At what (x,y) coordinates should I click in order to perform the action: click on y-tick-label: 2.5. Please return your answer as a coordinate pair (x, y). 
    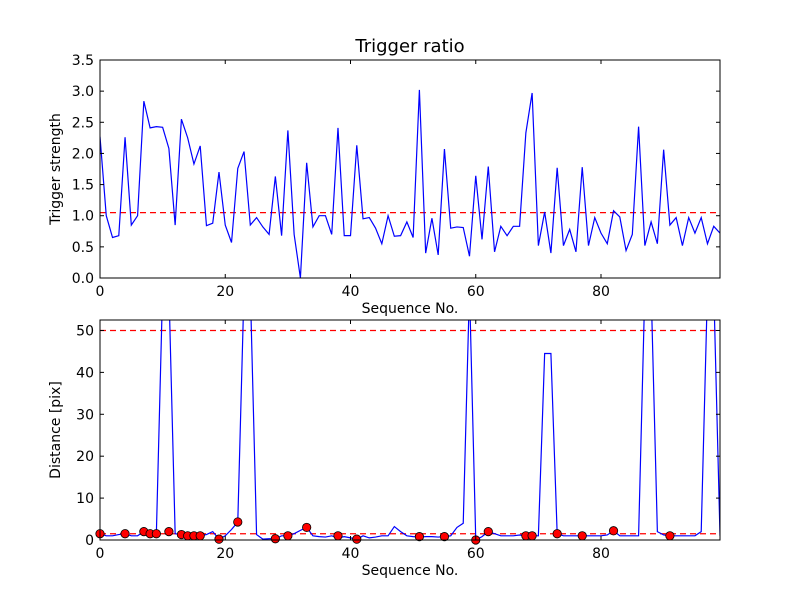
    Looking at the image, I should click on (83, 123).